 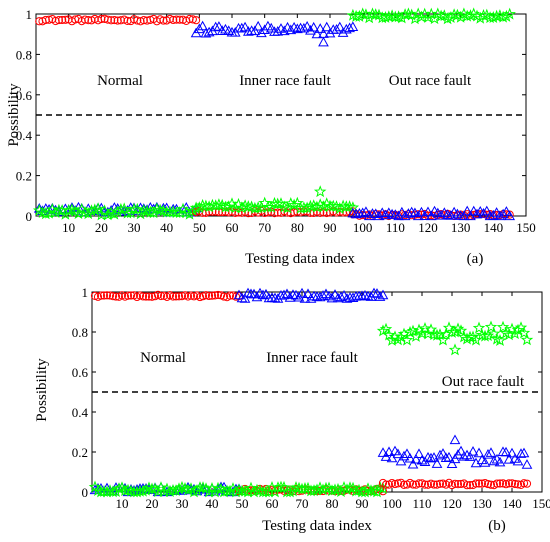 What do you see at coordinates (14, 115) in the screenshot?
I see `y-axis-label: Possibility` at bounding box center [14, 115].